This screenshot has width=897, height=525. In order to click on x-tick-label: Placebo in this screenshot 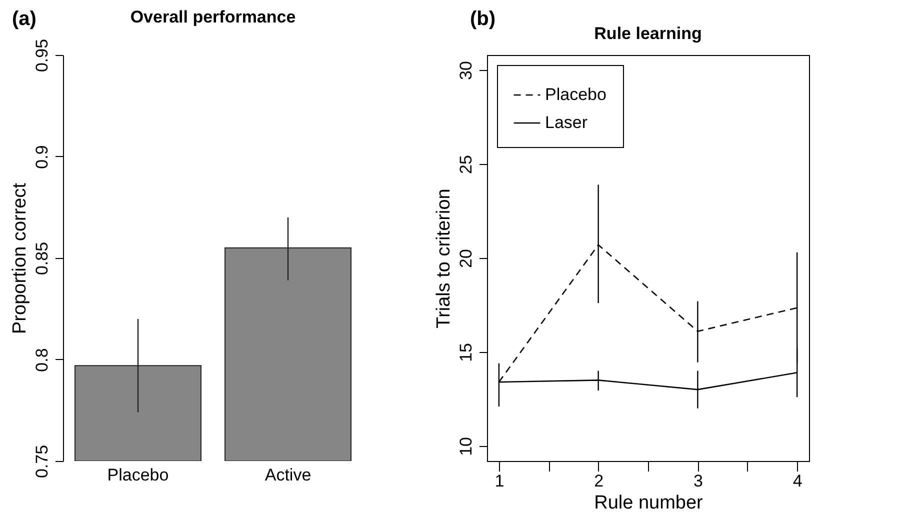, I will do `click(138, 475)`.